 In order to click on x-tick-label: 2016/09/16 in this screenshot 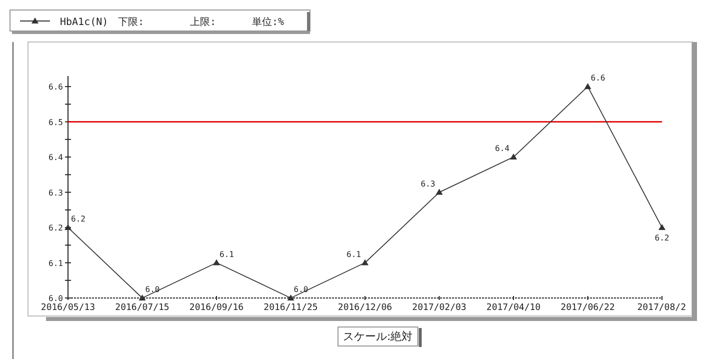, I will do `click(216, 308)`.